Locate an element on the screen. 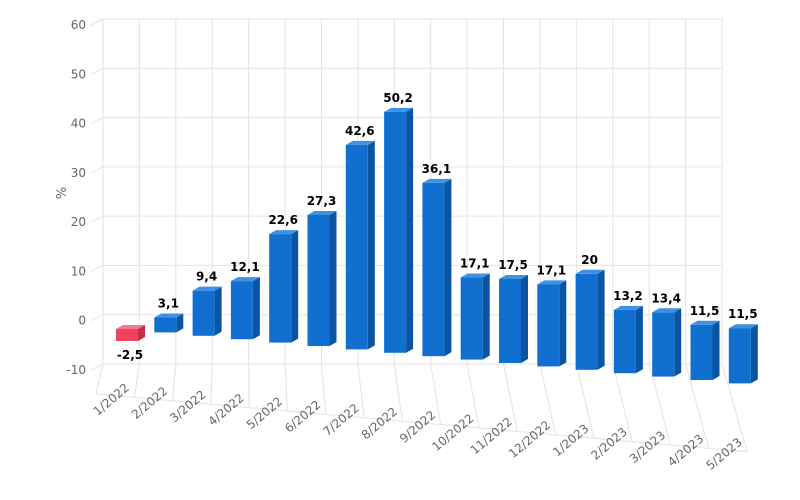  y-tick-label: 40 is located at coordinates (78, 124).